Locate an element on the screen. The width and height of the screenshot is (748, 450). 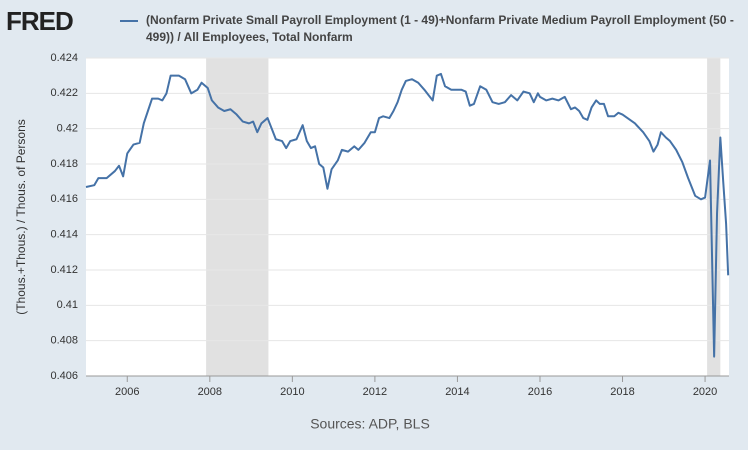
y-tick-label: 0.424 is located at coordinates (64, 58).